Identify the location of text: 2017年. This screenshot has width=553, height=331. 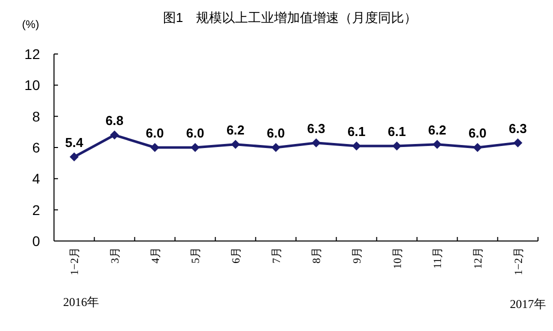
(528, 304).